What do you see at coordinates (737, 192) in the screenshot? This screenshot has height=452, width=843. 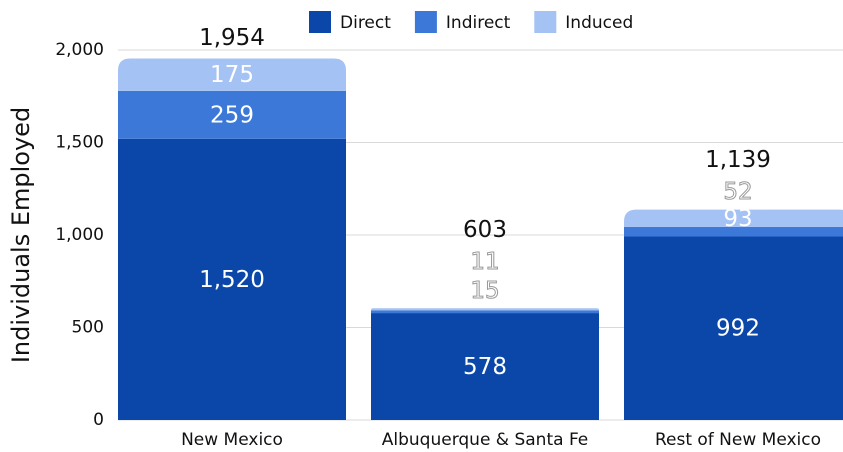 I see `value-label: 52` at bounding box center [737, 192].